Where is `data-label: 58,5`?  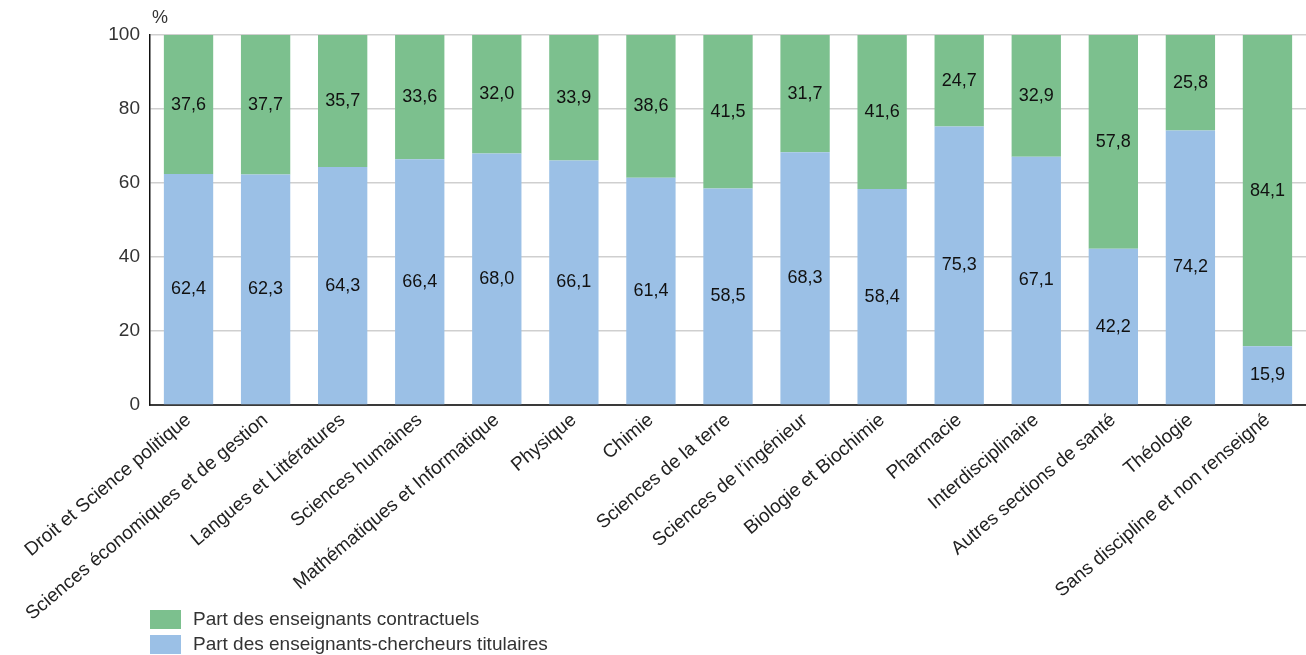
data-label: 58,5 is located at coordinates (728, 295).